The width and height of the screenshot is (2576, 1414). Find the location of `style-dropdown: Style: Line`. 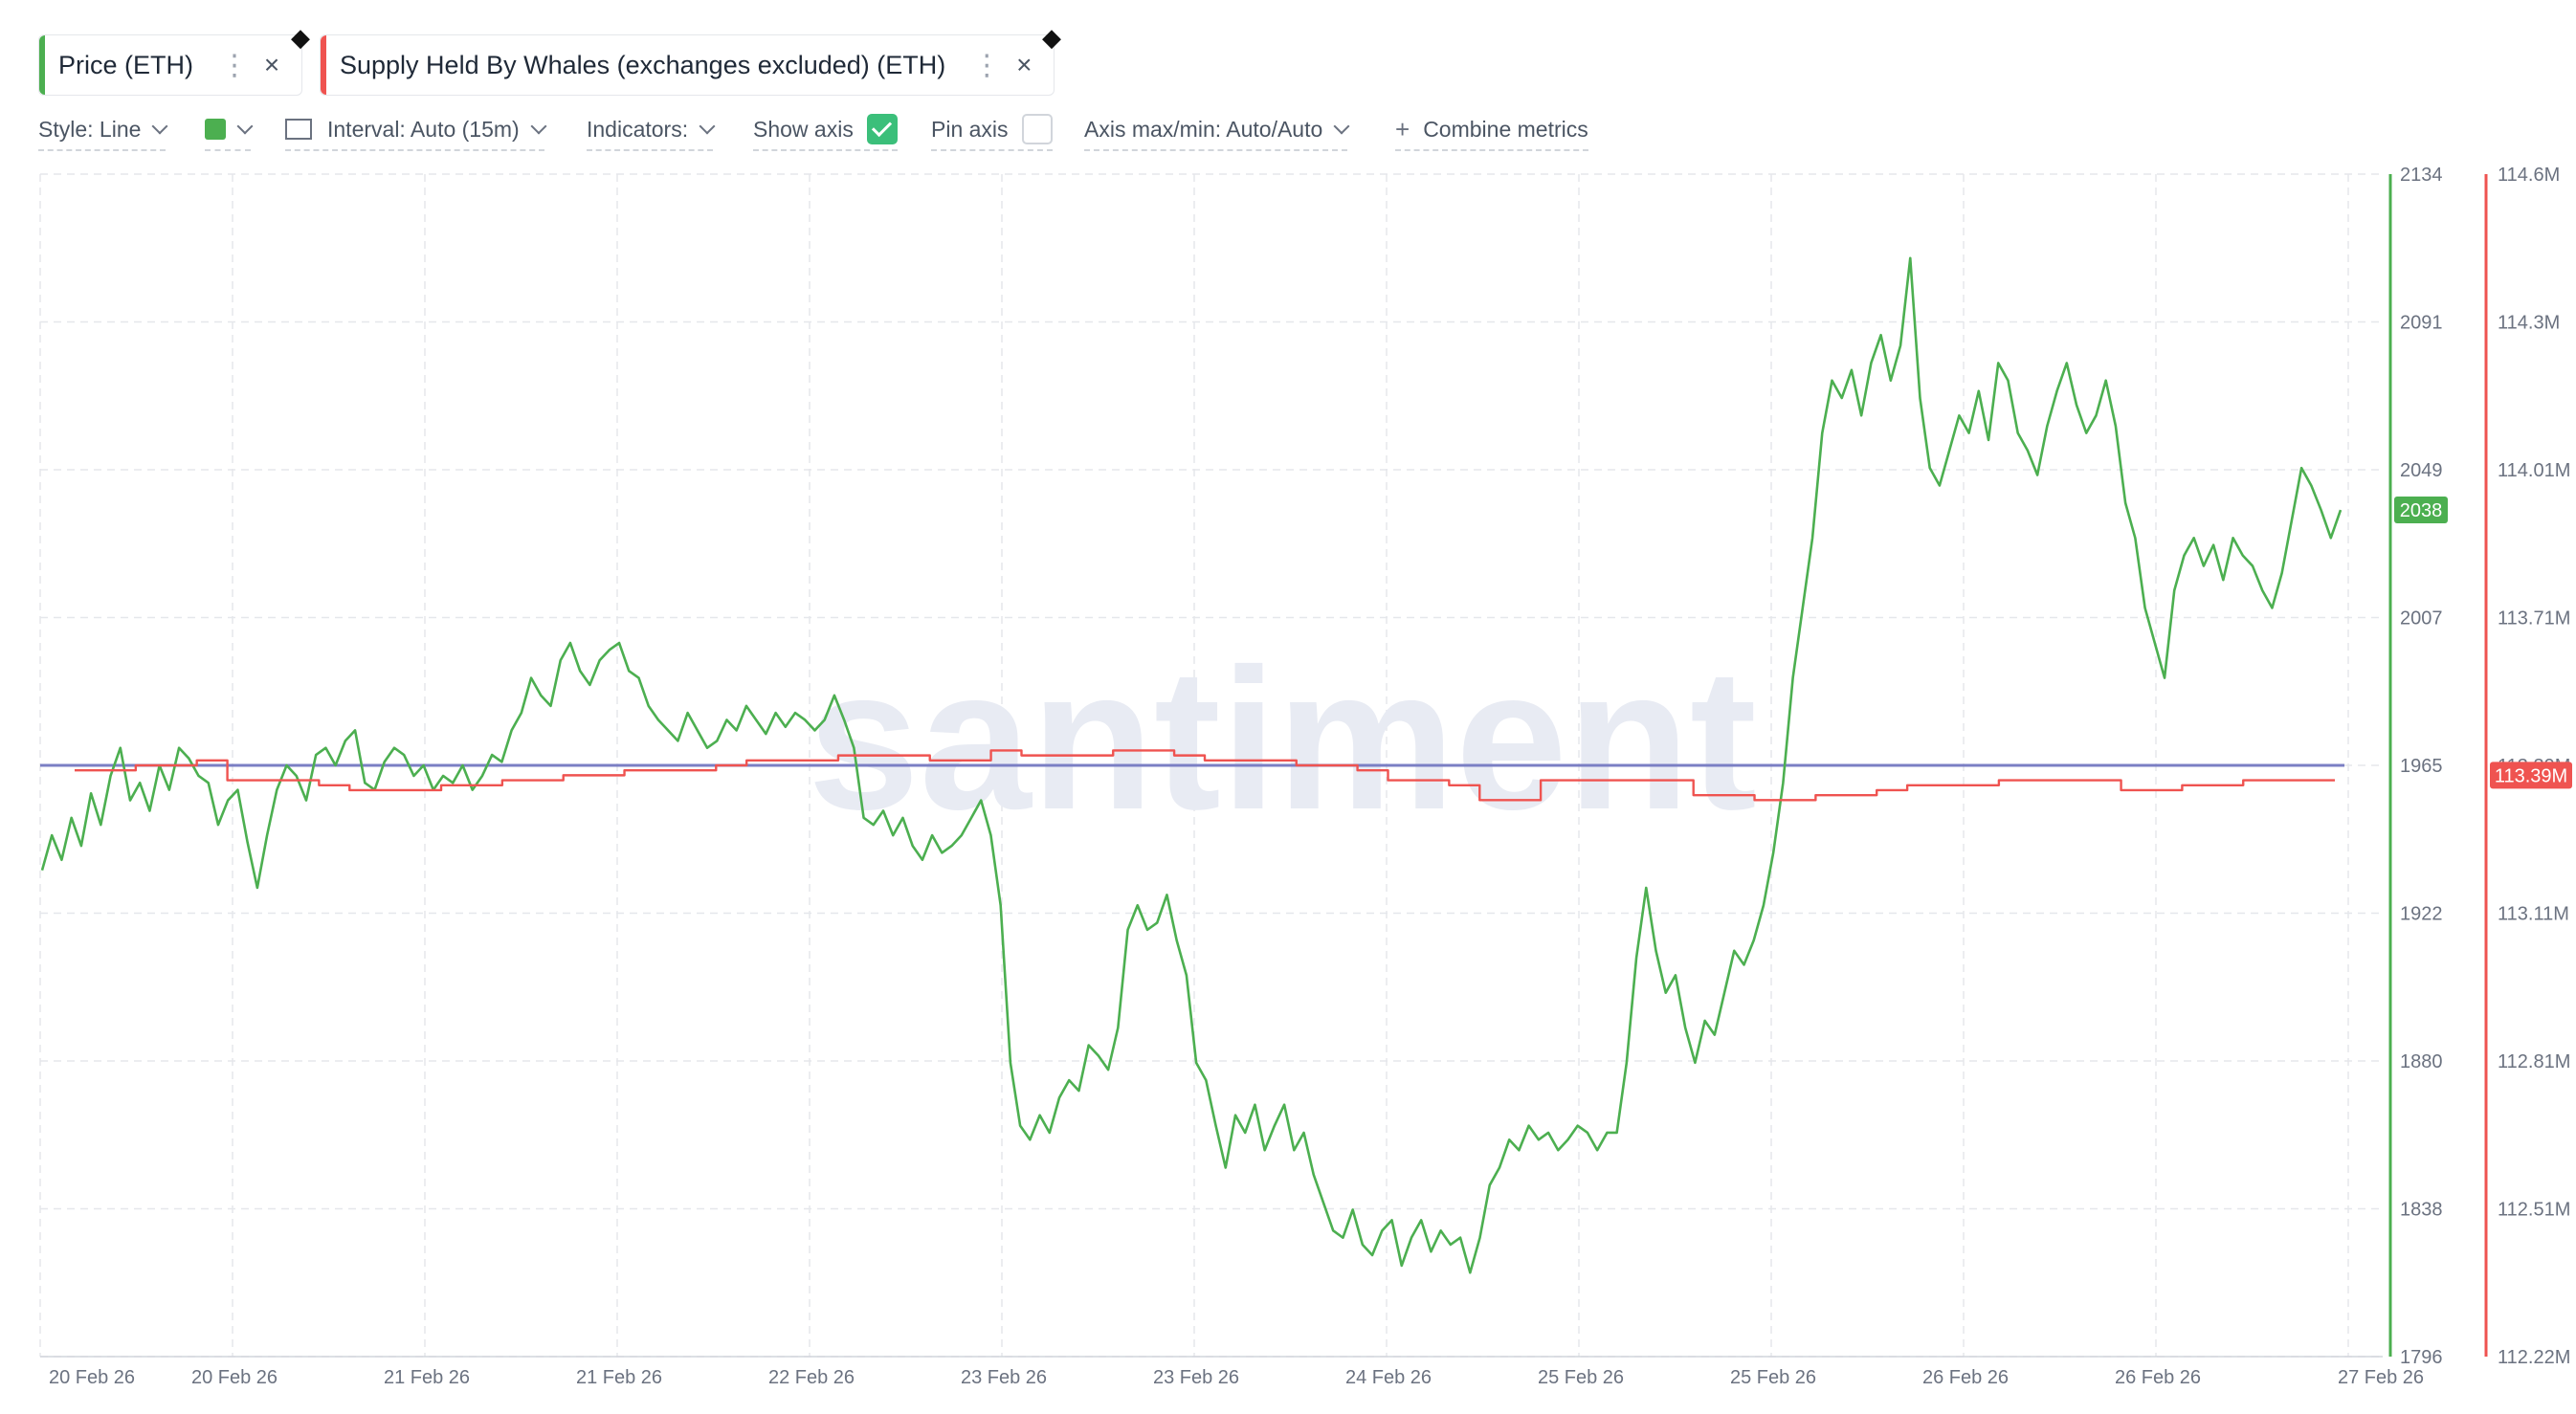

style-dropdown: Style: Line is located at coordinates (103, 132).